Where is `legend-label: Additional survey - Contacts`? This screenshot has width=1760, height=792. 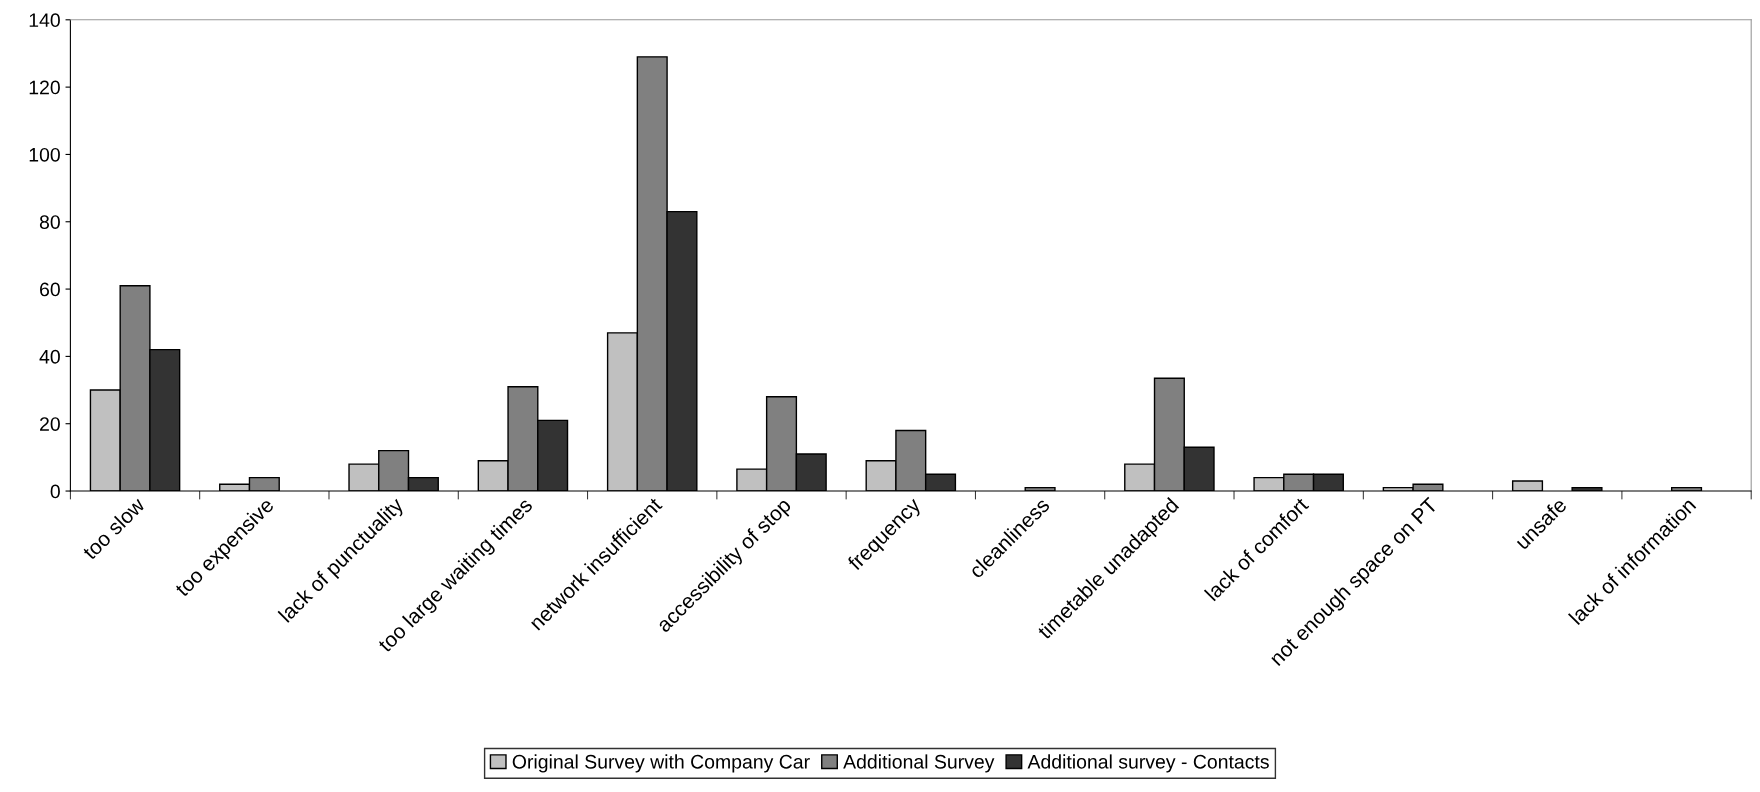
legend-label: Additional survey - Contacts is located at coordinates (1148, 763).